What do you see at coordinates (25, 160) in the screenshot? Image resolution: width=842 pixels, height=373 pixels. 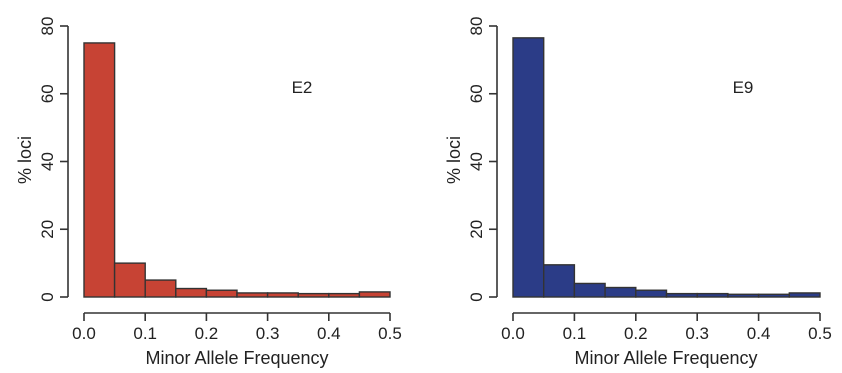 I see `y-axis-title-e2: % loci` at bounding box center [25, 160].